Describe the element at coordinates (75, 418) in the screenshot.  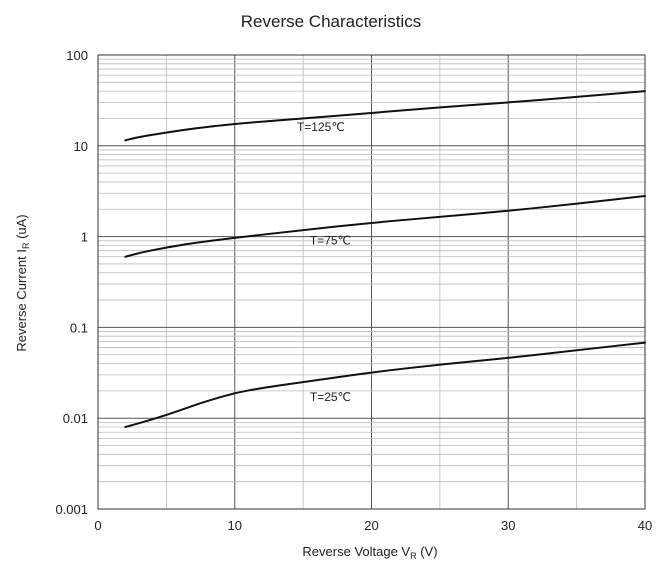
I see `y-tick-label: 0.01` at that location.